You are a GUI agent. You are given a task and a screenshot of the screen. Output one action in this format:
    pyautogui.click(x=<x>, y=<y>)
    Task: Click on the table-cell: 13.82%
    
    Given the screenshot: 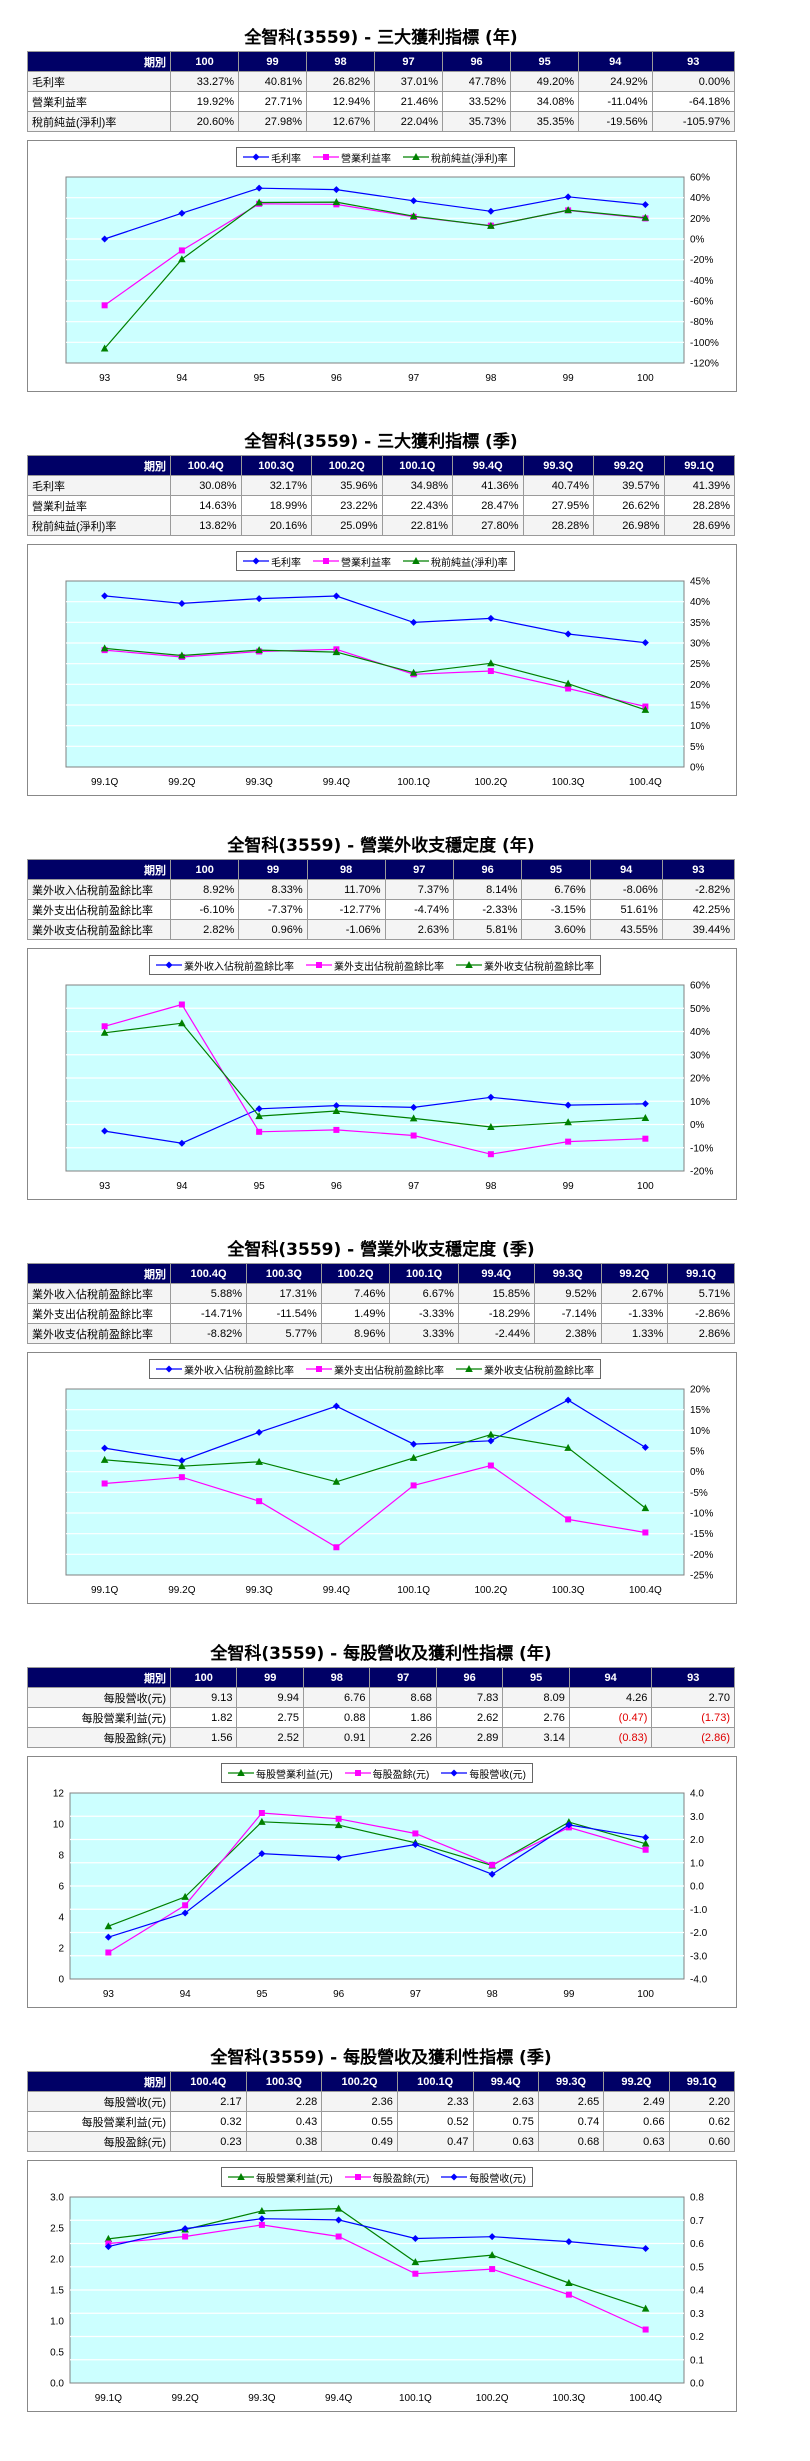 What is the action you would take?
    pyautogui.click(x=206, y=525)
    